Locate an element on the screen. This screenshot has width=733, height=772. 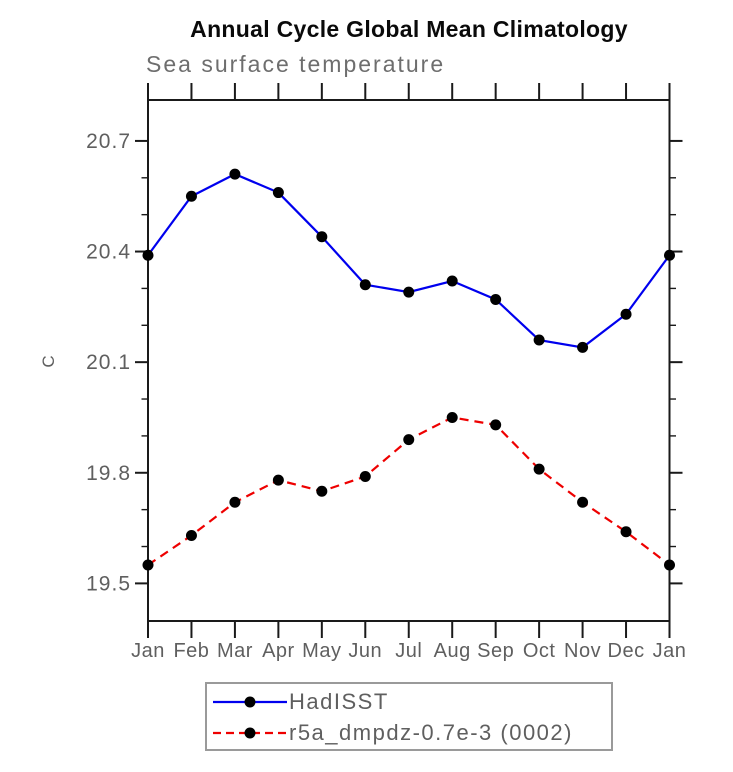
x-tick-label: Apr is located at coordinates (278, 651).